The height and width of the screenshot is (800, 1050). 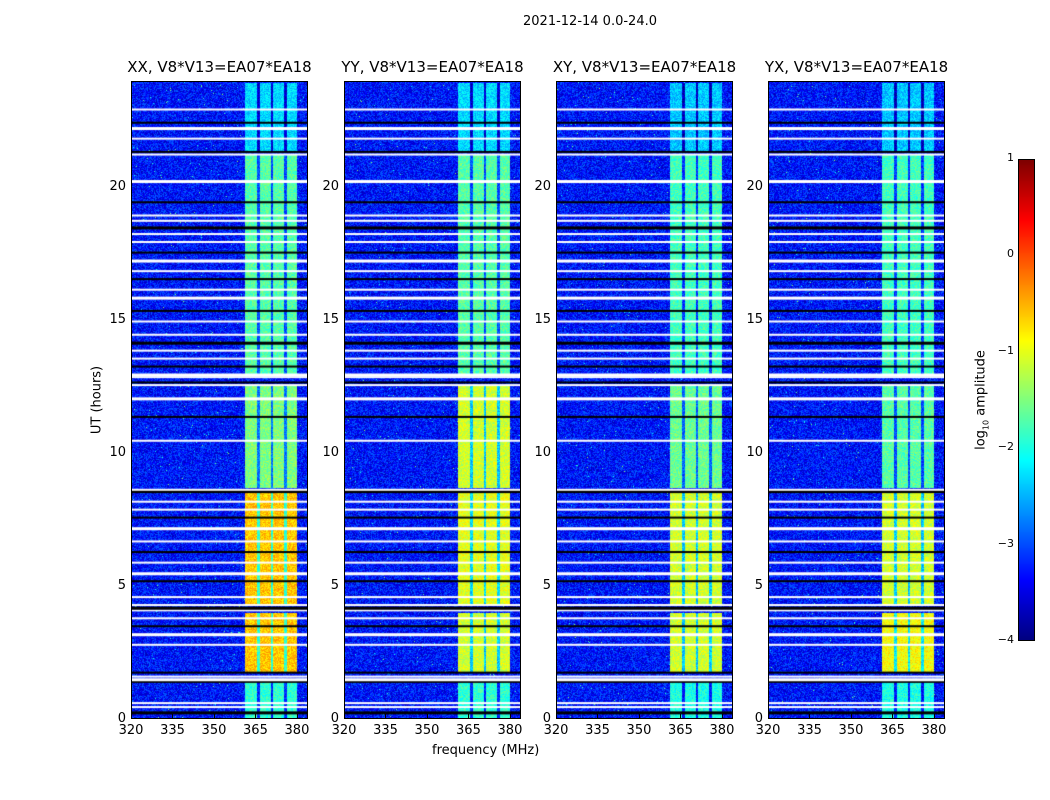 I want to click on heatmap-panel-xy, so click(x=644, y=400).